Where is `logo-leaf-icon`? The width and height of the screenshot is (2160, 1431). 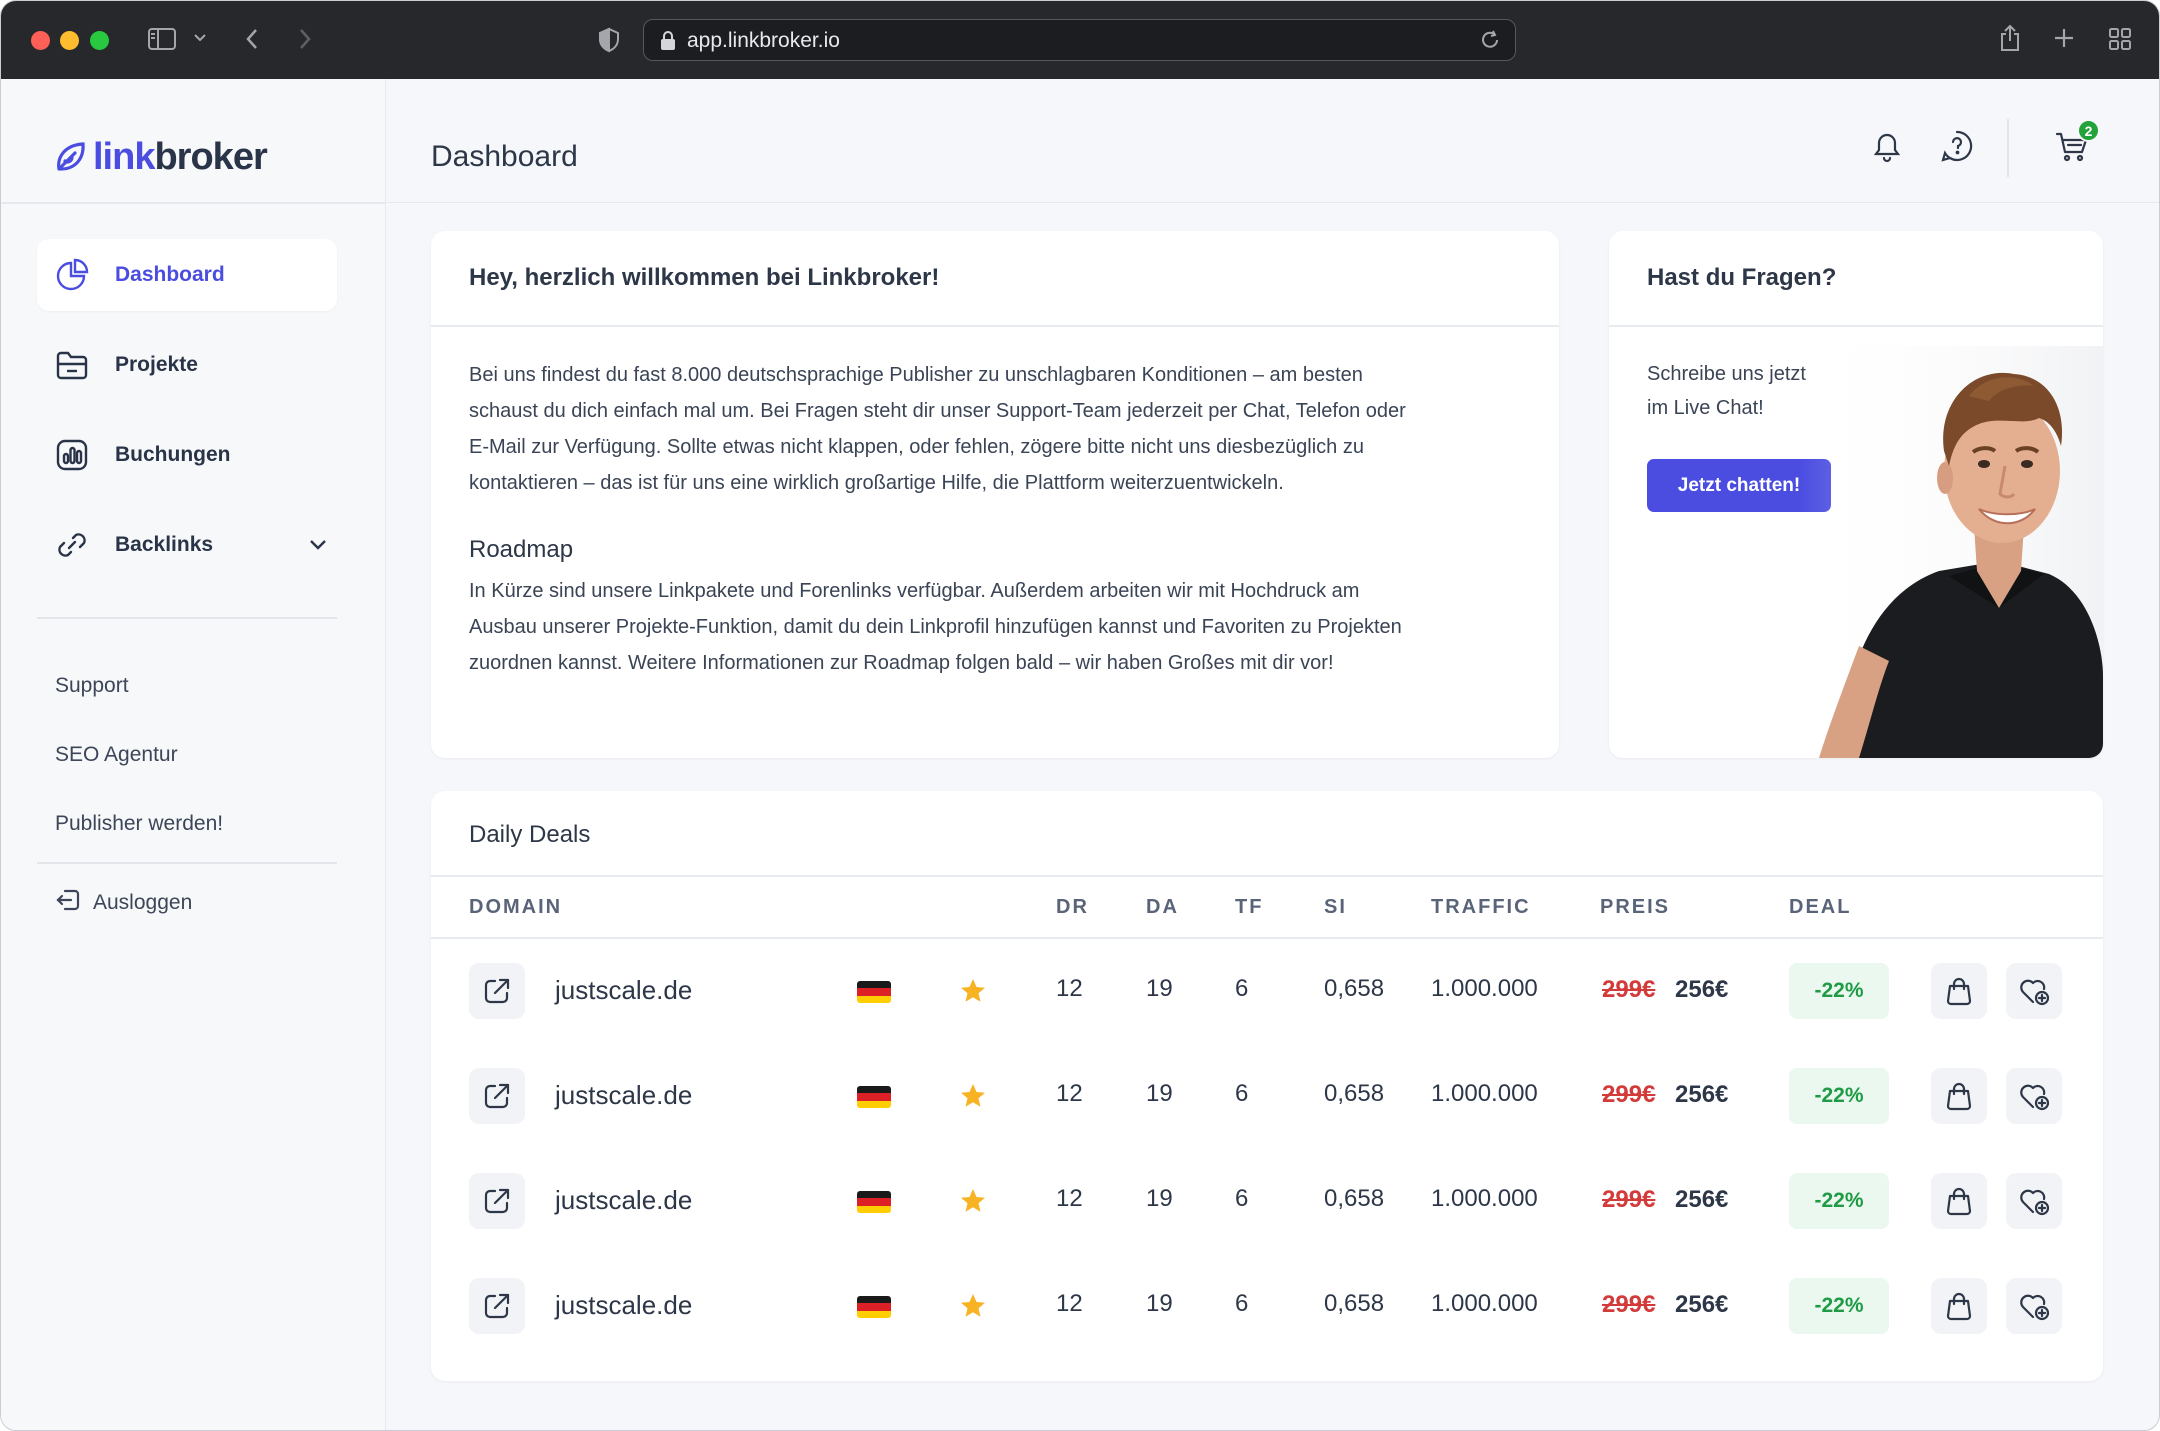 logo-leaf-icon is located at coordinates (71, 156).